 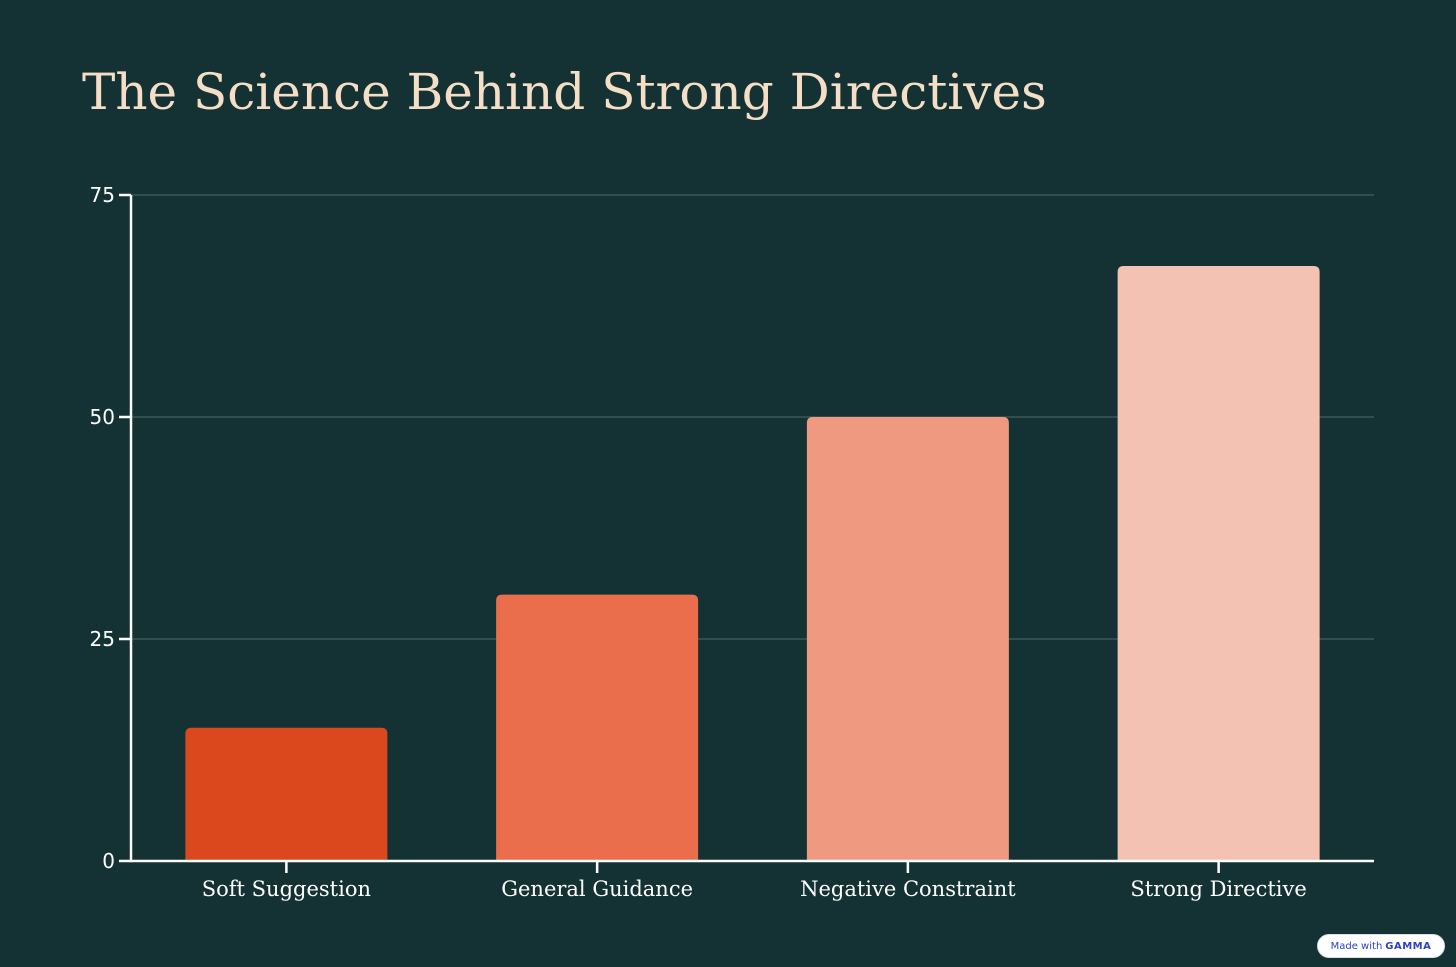 I want to click on y-tick-label: 25, so click(x=102, y=639).